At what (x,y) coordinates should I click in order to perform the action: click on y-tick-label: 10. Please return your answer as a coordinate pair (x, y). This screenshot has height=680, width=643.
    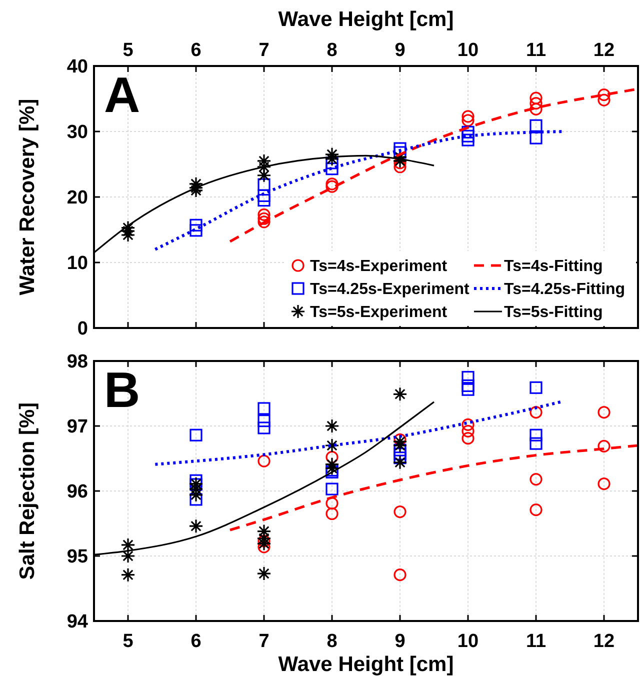
    Looking at the image, I should click on (77, 263).